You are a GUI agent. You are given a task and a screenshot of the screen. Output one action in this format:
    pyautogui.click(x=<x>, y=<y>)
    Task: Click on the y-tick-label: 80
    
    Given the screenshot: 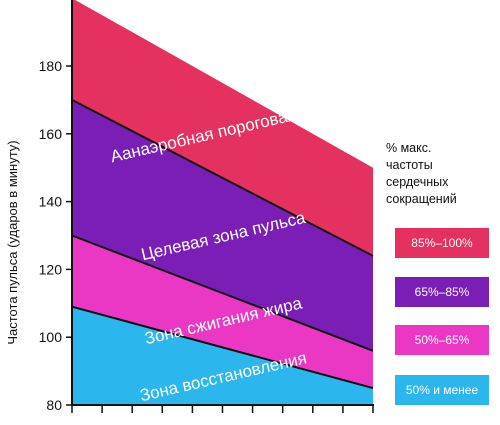 What is the action you would take?
    pyautogui.click(x=54, y=405)
    